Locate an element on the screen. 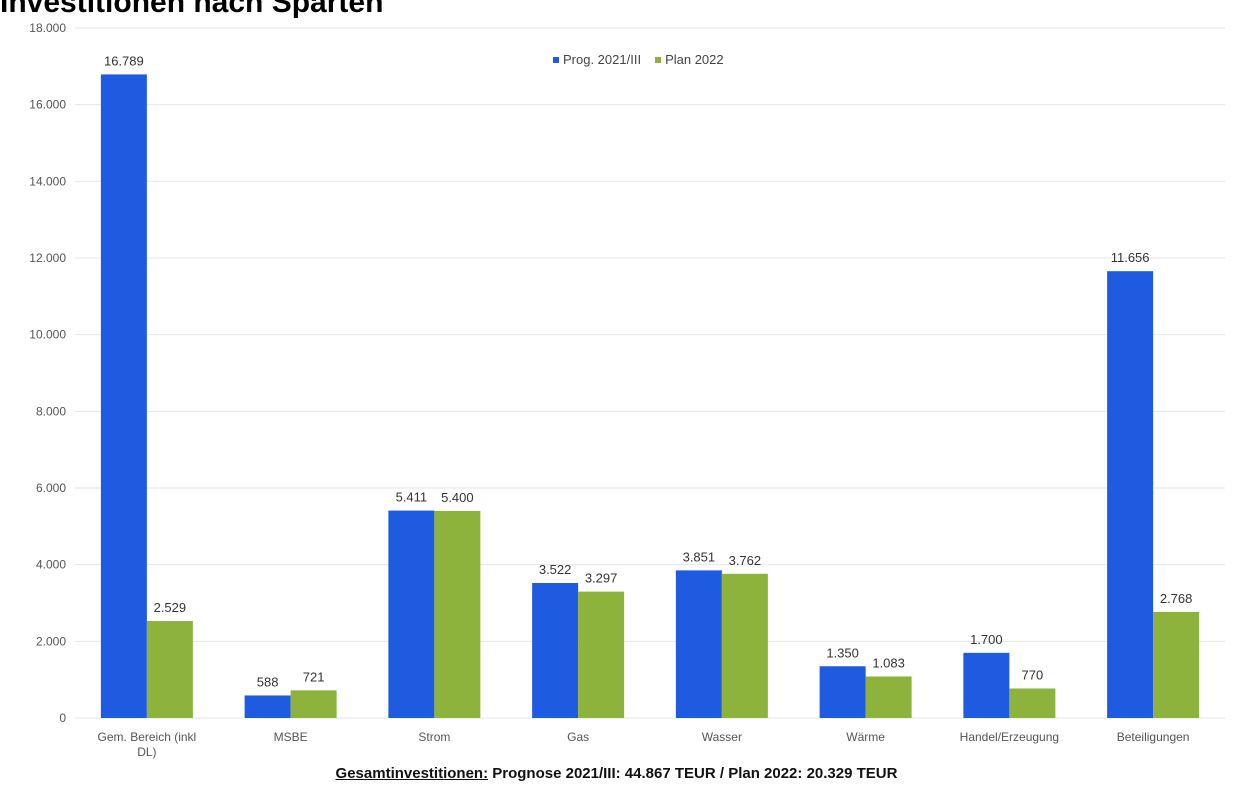 Image resolution: width=1233 pixels, height=801 pixels. x-tick-label: Strom is located at coordinates (434, 737).